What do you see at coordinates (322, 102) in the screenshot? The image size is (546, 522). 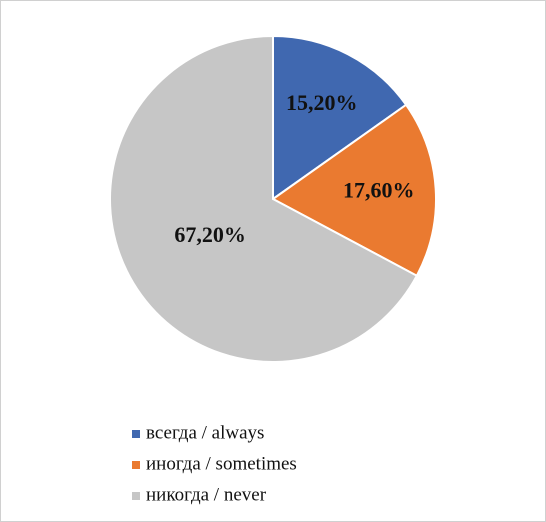 I see `data-label: 15,20%` at bounding box center [322, 102].